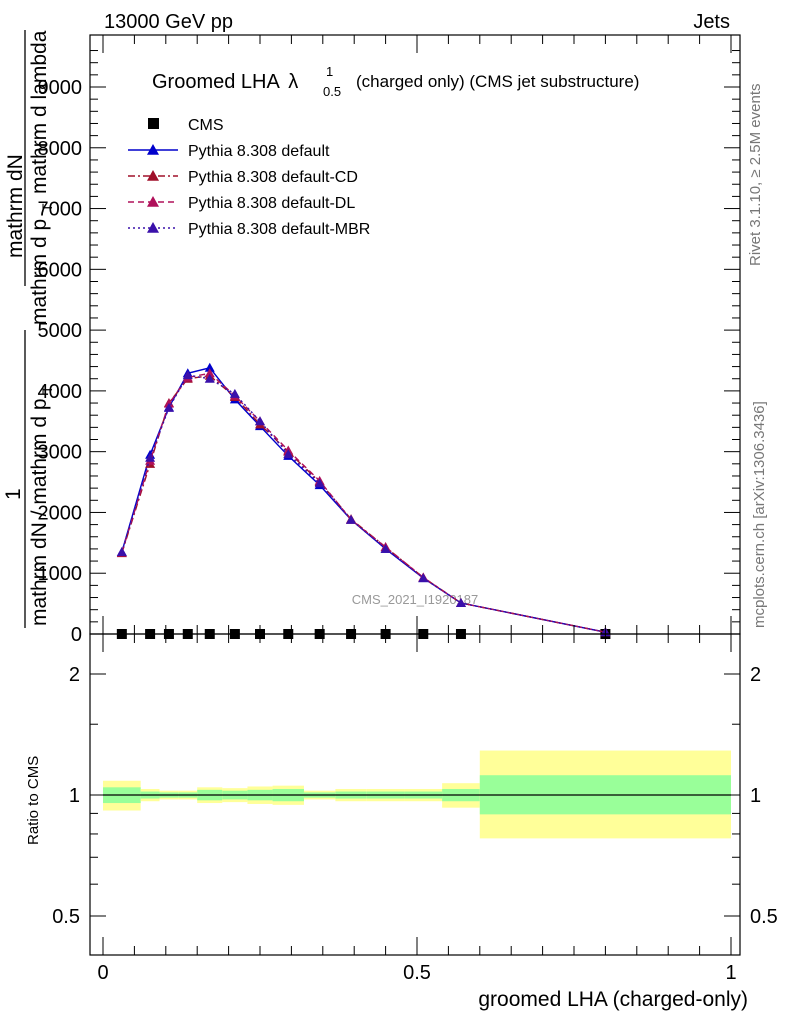  What do you see at coordinates (186, 125) in the screenshot?
I see `legend-entry: CMS` at bounding box center [186, 125].